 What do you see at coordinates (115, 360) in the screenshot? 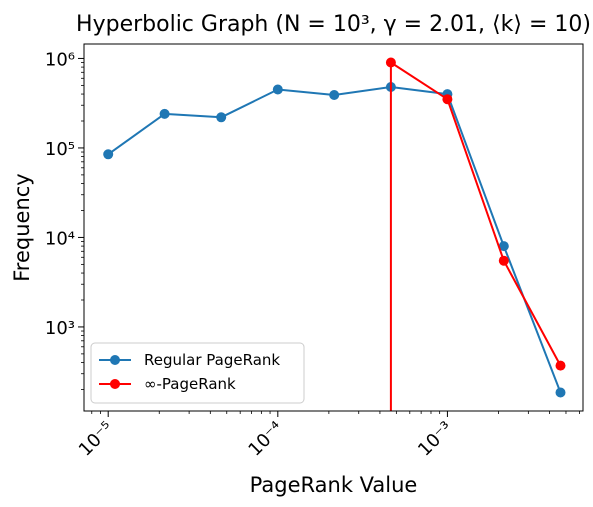
I see `legend-marker-regular-pagerank` at bounding box center [115, 360].